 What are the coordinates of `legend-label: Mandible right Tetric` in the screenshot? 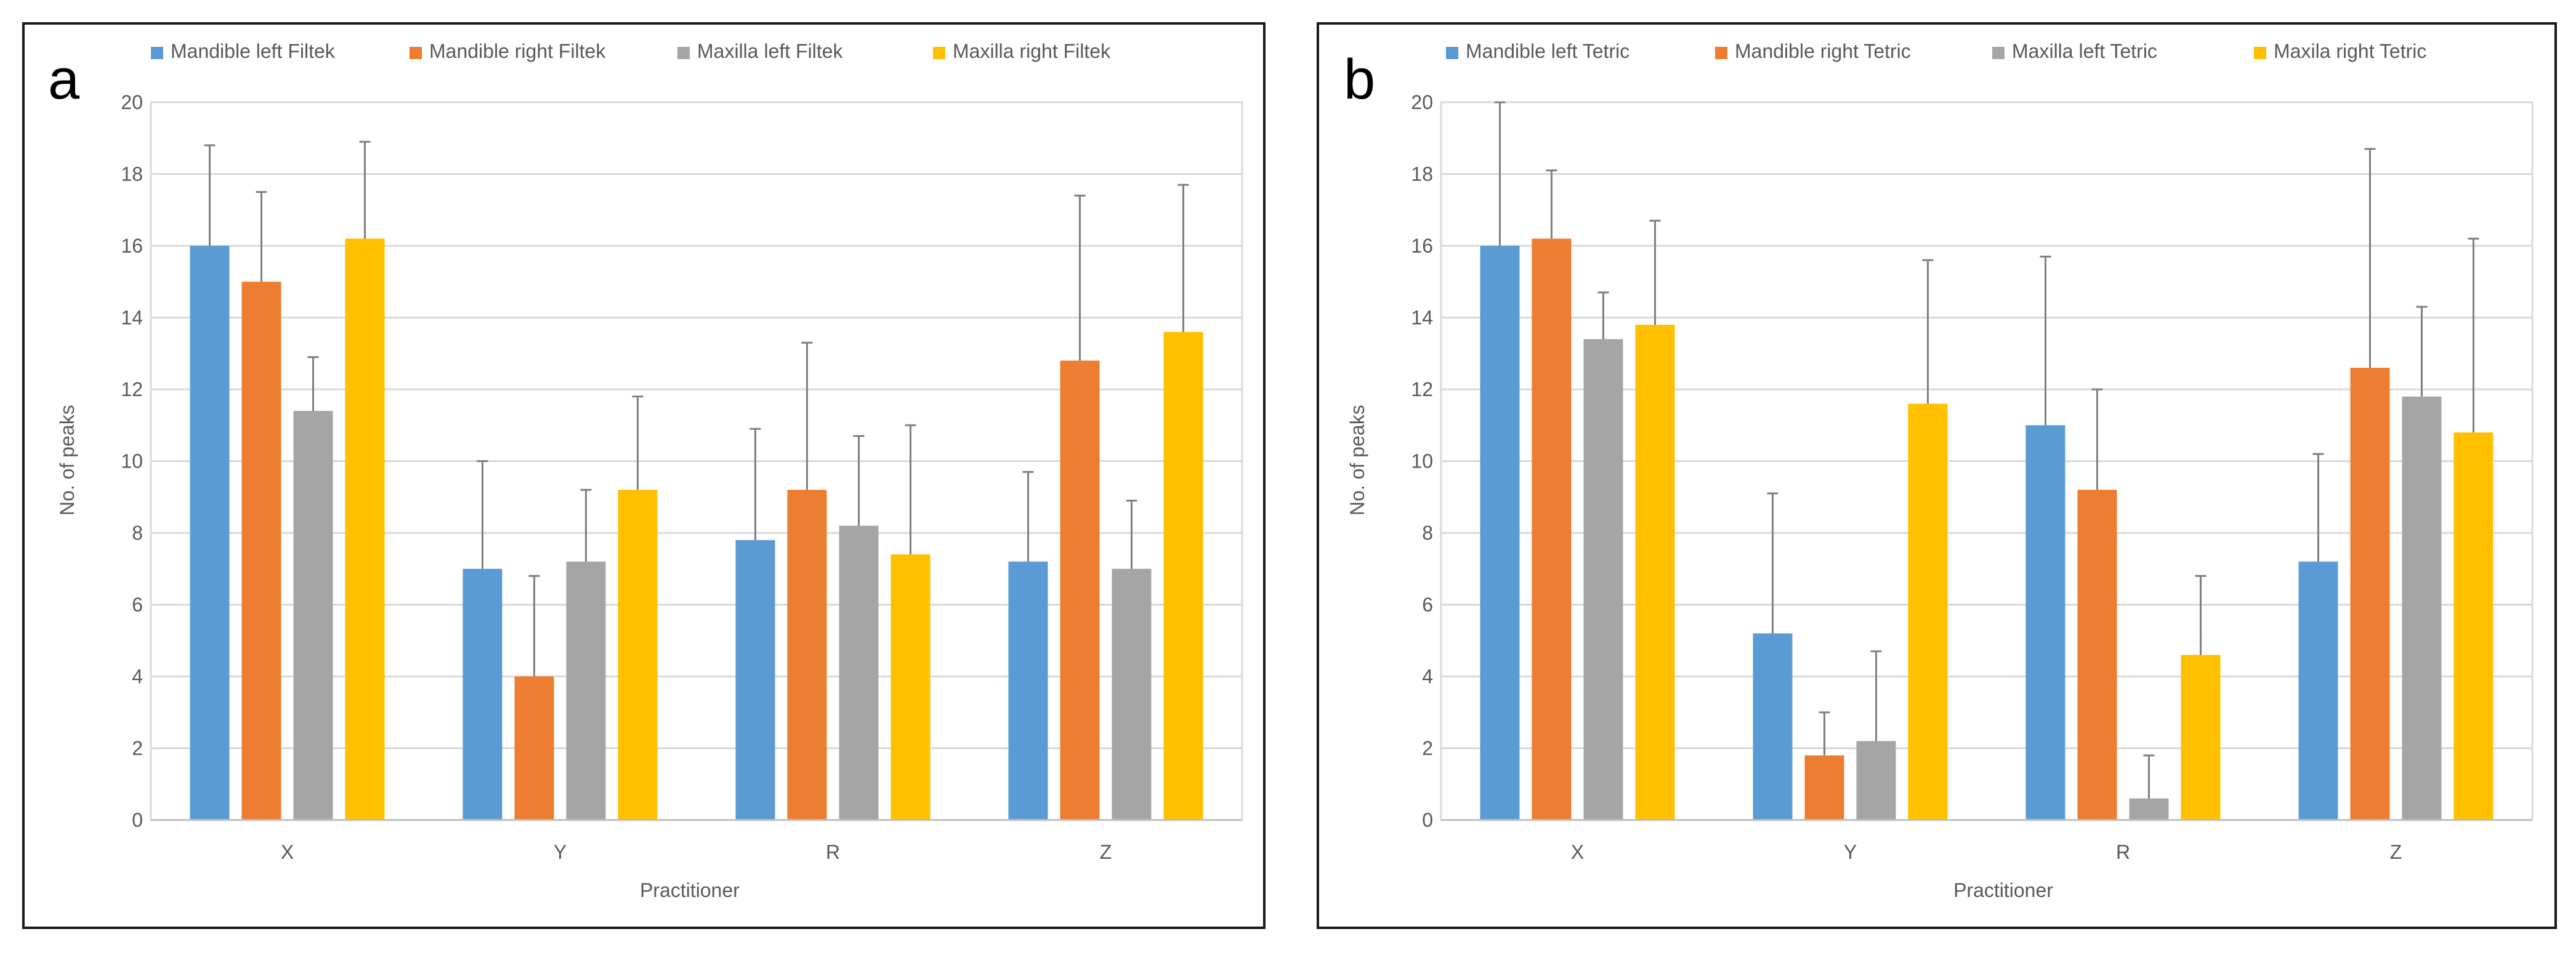 It's located at (1823, 51).